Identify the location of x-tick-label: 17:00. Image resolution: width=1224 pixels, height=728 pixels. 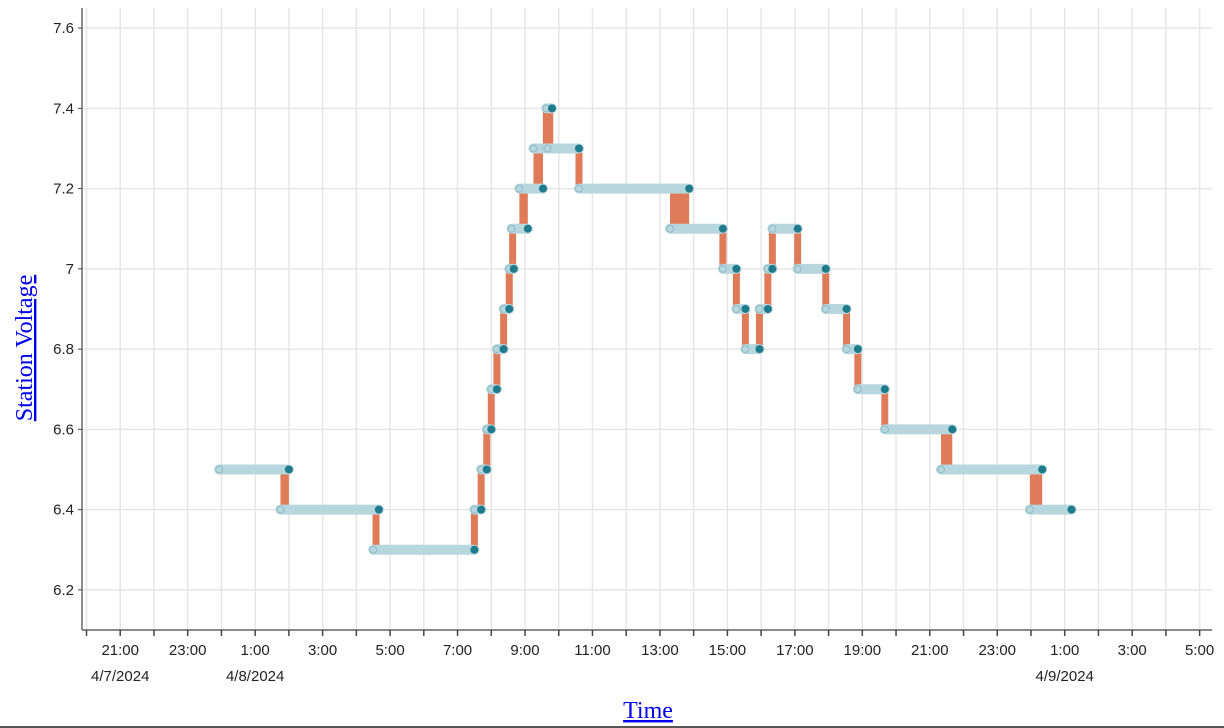
(795, 650).